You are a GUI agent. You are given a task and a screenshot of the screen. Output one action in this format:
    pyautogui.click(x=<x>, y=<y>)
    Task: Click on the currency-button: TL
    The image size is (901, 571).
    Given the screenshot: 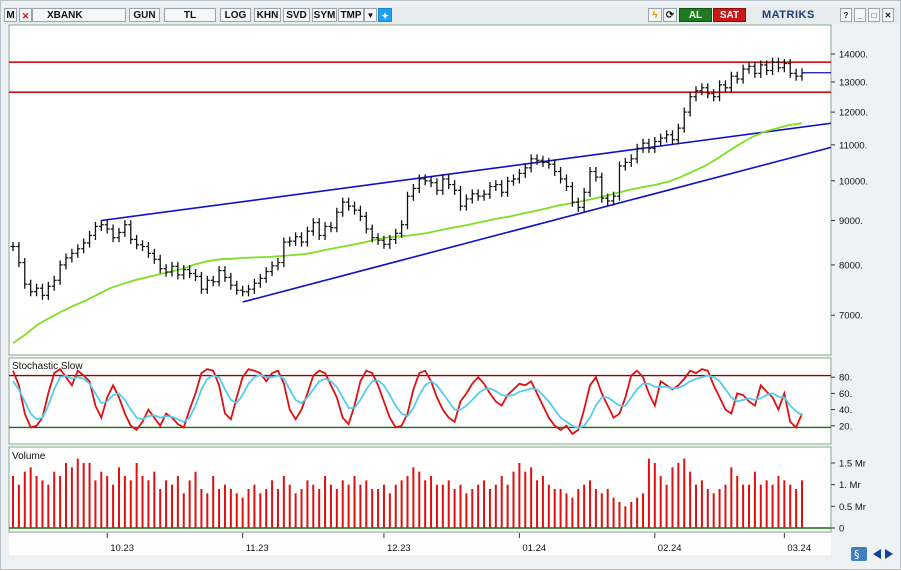 What is the action you would take?
    pyautogui.click(x=190, y=15)
    